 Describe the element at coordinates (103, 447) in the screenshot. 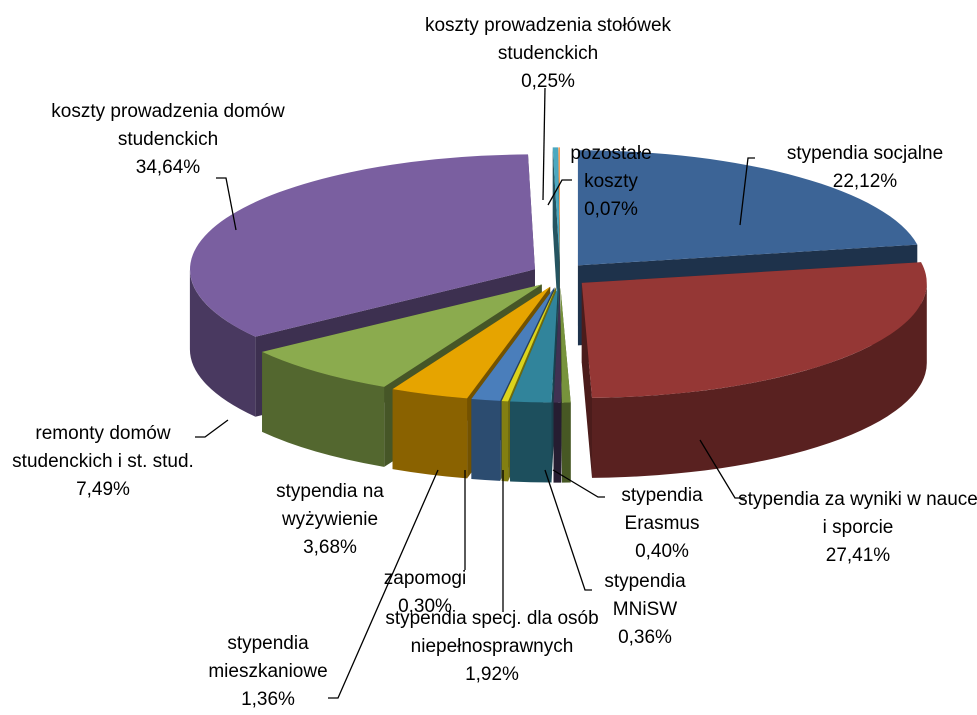

I see `category-label: remonty domów studenckich i st. stud.` at that location.